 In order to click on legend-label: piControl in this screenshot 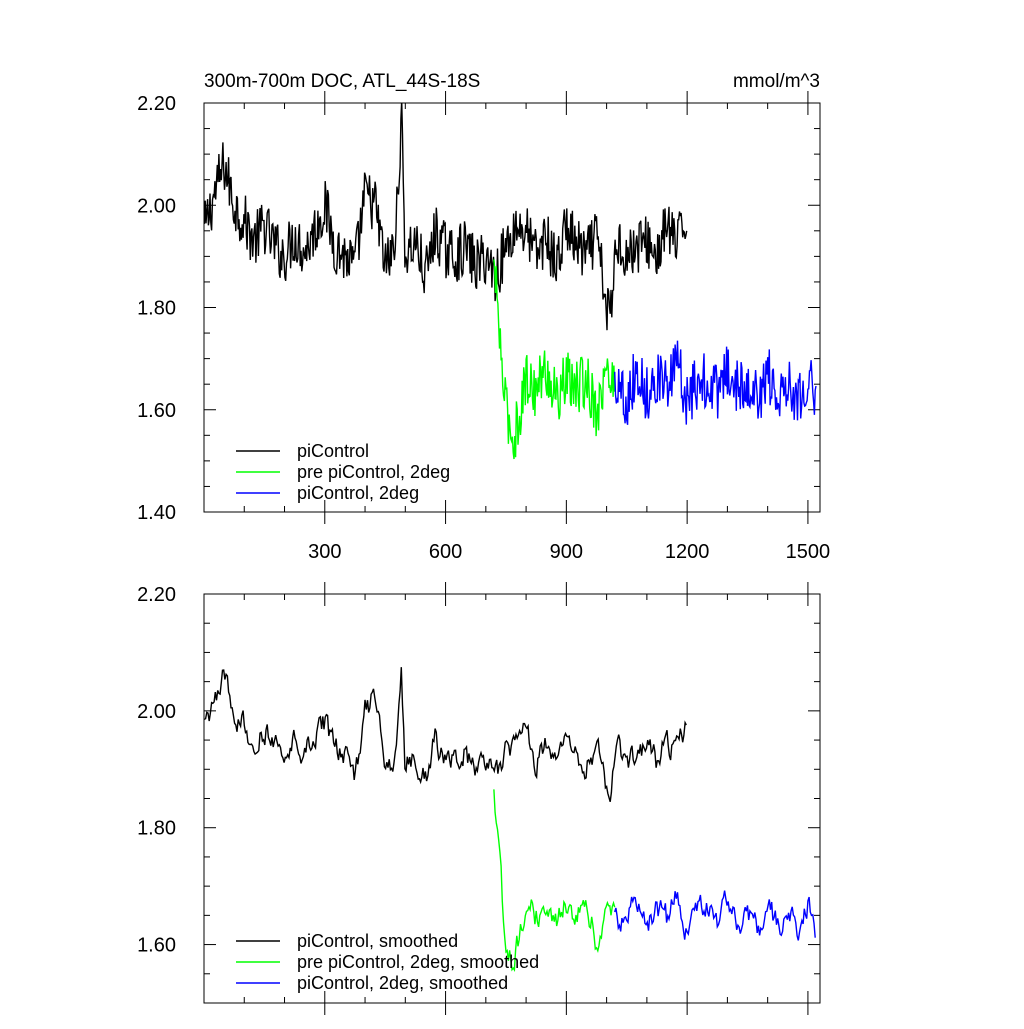, I will do `click(333, 451)`.